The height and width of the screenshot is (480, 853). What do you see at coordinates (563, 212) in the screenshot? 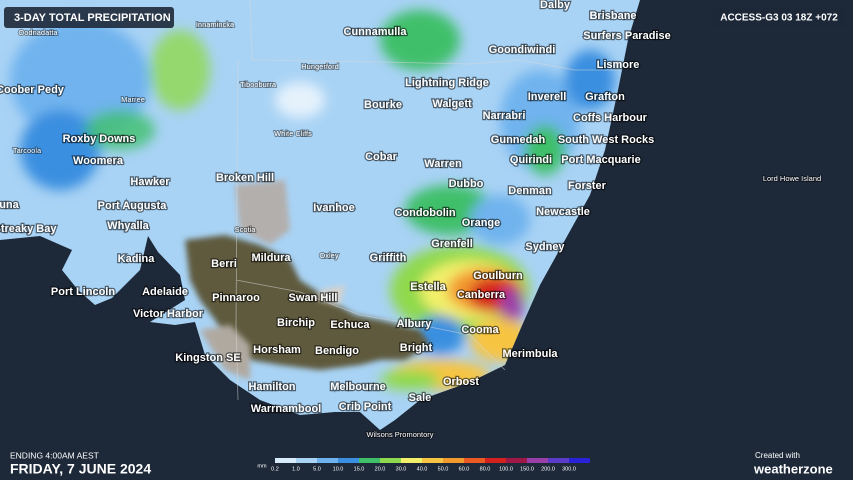
I see `place-label: Newcastle` at bounding box center [563, 212].